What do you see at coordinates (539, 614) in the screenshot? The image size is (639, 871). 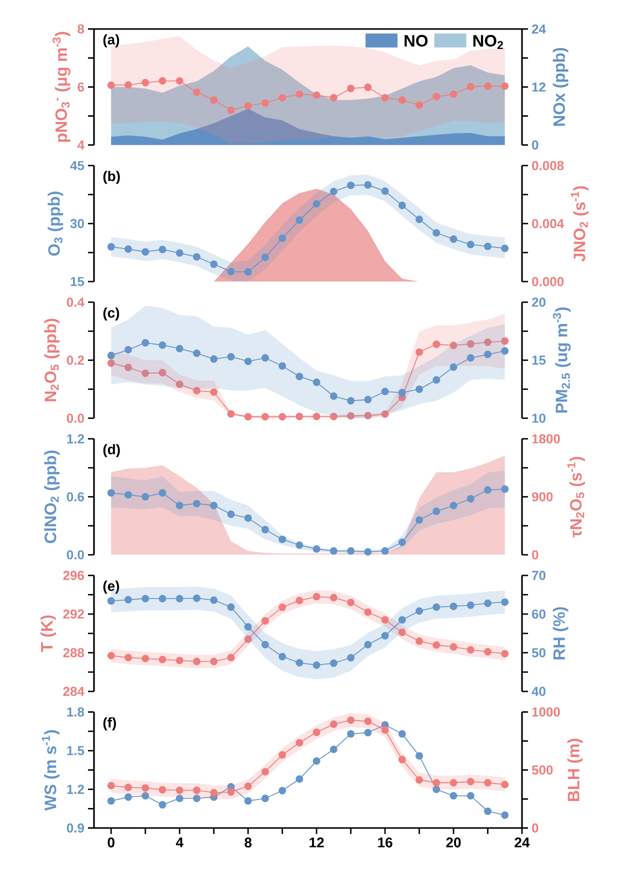 I see `y2-tick-label: 60` at bounding box center [539, 614].